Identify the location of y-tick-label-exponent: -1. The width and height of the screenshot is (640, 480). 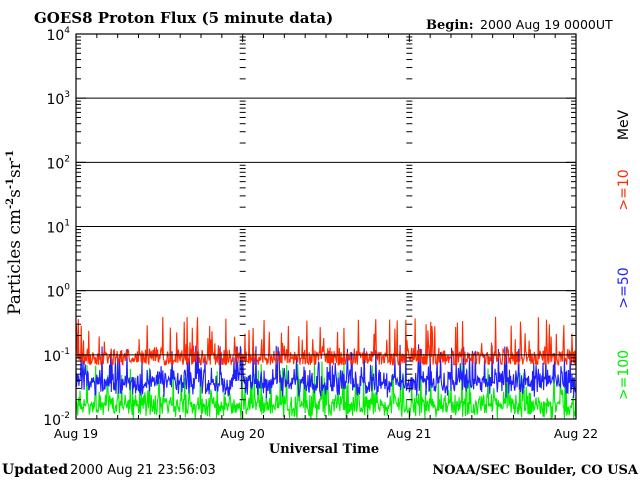
(65, 352).